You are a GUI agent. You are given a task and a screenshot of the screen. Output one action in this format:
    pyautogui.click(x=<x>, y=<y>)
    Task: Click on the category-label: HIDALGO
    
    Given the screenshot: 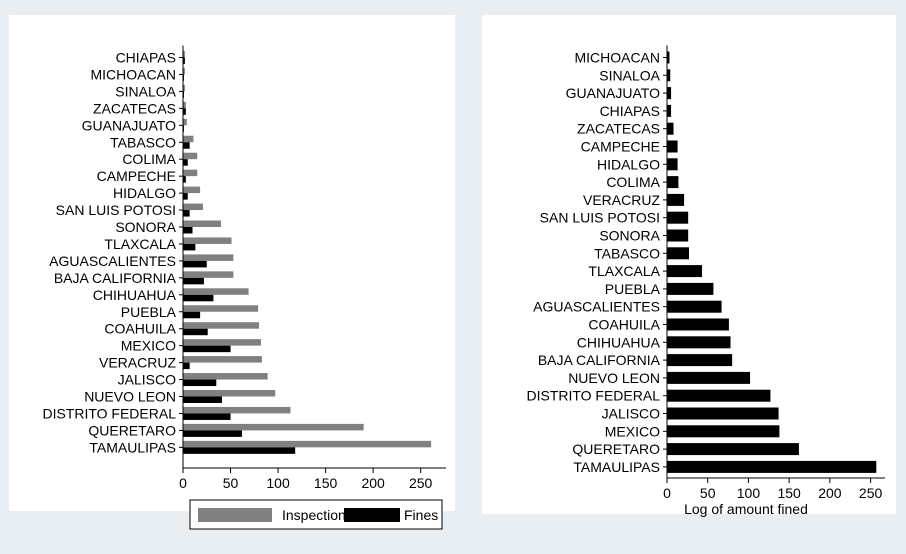 What is the action you would take?
    pyautogui.click(x=628, y=164)
    